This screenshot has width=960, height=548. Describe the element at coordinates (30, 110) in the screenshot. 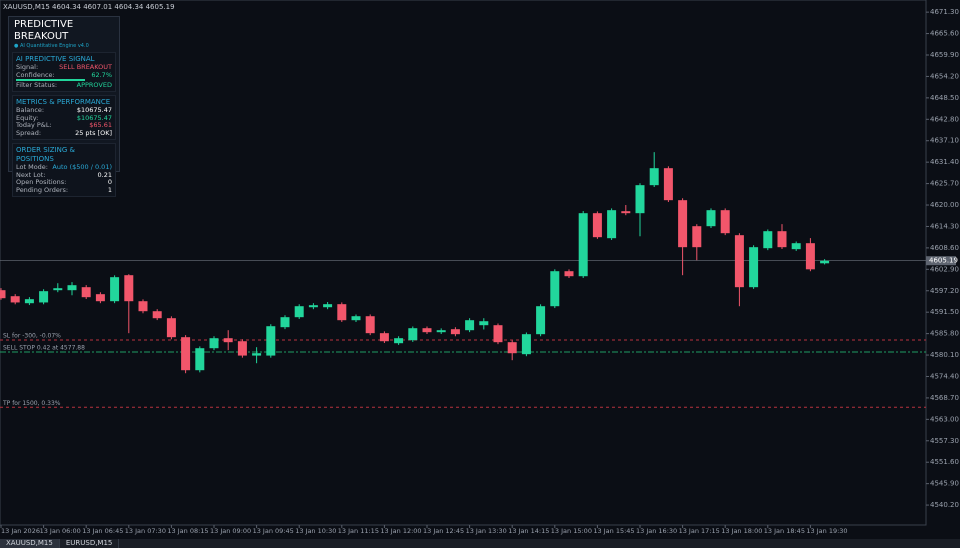

I see `row-label: Balance:` at that location.